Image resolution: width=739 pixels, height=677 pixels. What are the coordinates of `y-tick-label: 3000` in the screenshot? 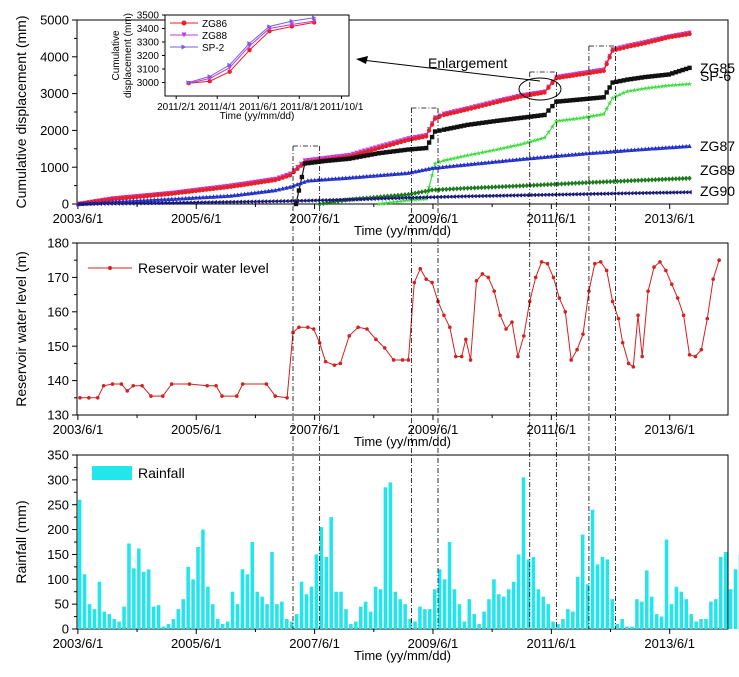 It's located at (148, 83).